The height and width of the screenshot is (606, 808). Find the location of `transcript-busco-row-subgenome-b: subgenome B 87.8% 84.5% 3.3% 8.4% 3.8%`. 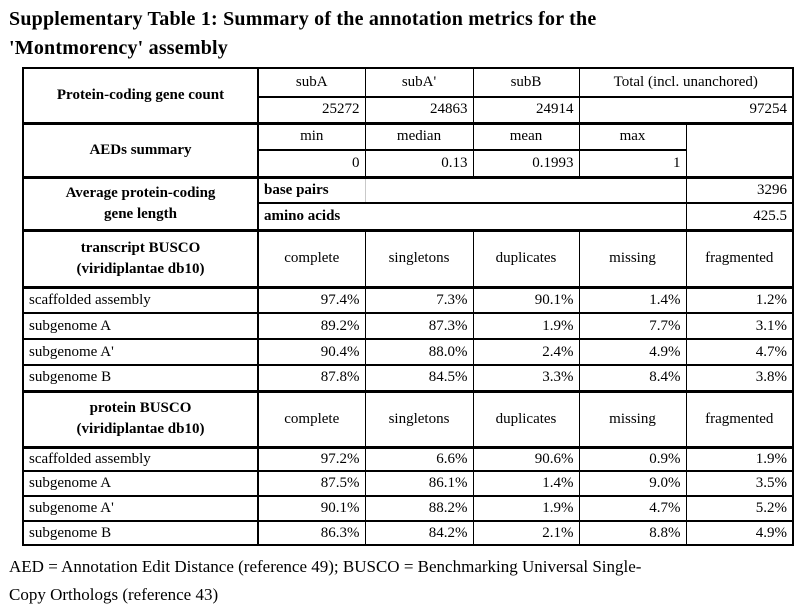

transcript-busco-row-subgenome-b: subgenome B 87.8% 84.5% 3.3% 8.4% 3.8% is located at coordinates (408, 378).